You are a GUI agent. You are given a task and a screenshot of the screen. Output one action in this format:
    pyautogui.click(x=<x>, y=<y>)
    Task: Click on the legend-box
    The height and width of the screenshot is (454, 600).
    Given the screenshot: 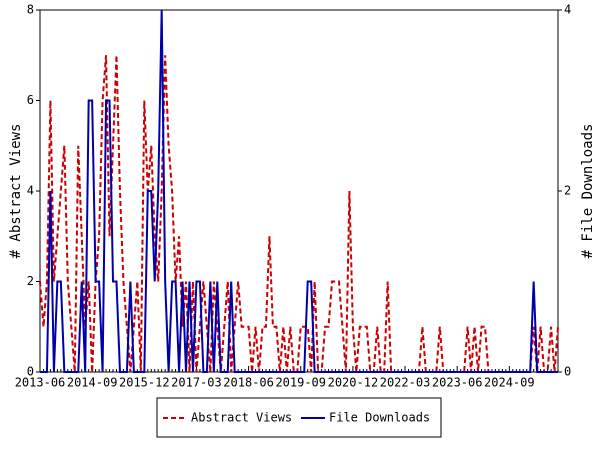 What is the action you would take?
    pyautogui.click(x=299, y=417)
    